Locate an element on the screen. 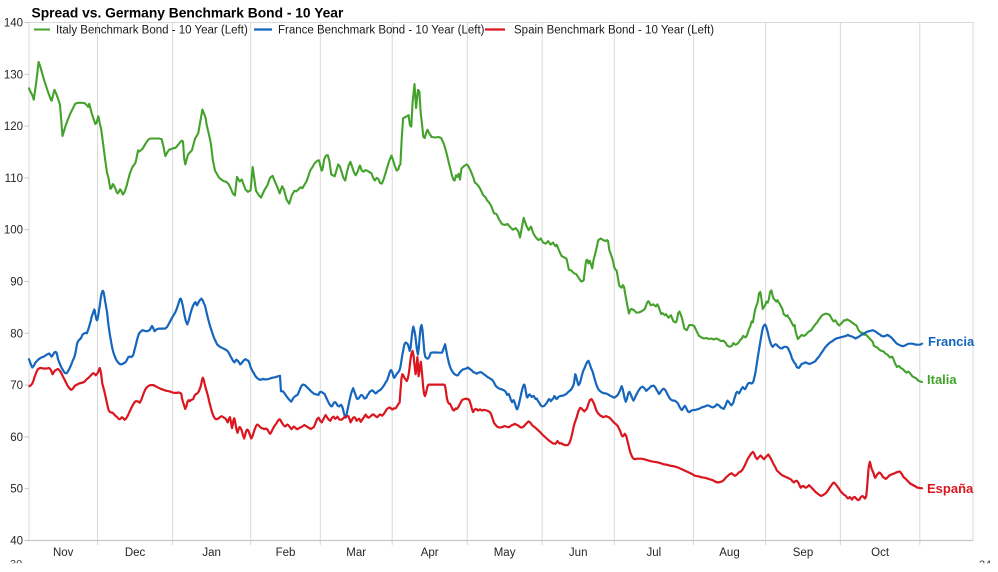 The height and width of the screenshot is (572, 998). svg-text:Italy Benchmark Bond - 10 Year: Italy Benchmark Bond - 10 Year (Left) is located at coordinates (152, 31).